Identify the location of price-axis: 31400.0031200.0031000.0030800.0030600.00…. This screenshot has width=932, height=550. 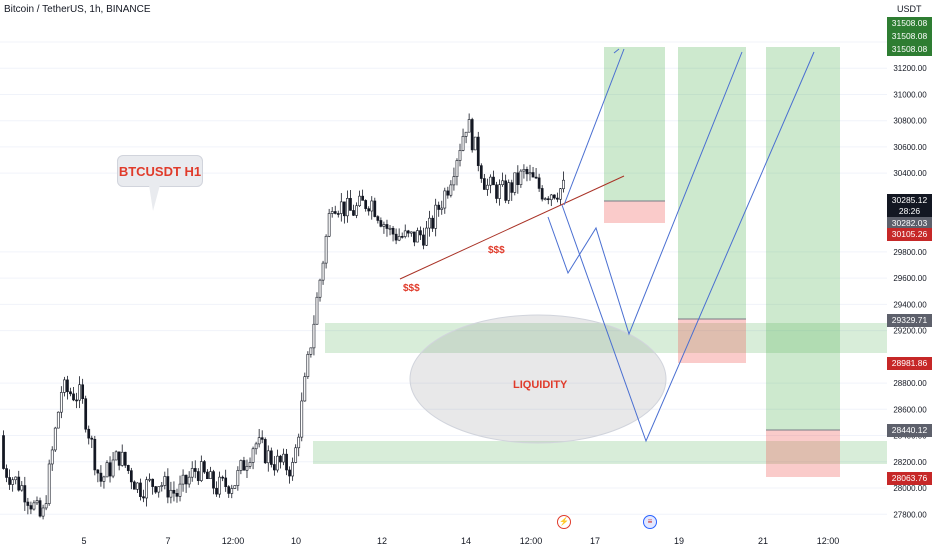
(909, 265).